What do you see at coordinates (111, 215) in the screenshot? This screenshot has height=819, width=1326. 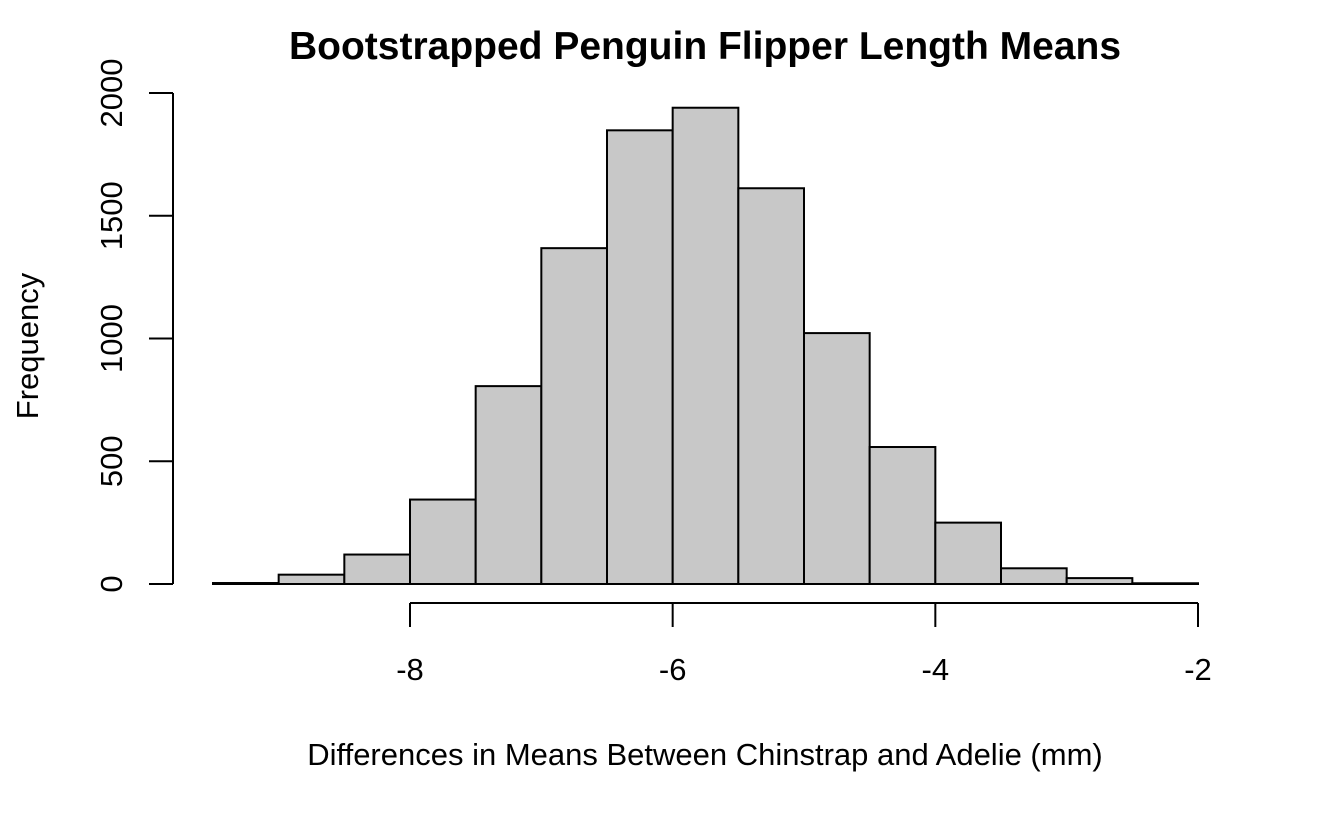 I see `y-tick-label: 1500` at bounding box center [111, 215].